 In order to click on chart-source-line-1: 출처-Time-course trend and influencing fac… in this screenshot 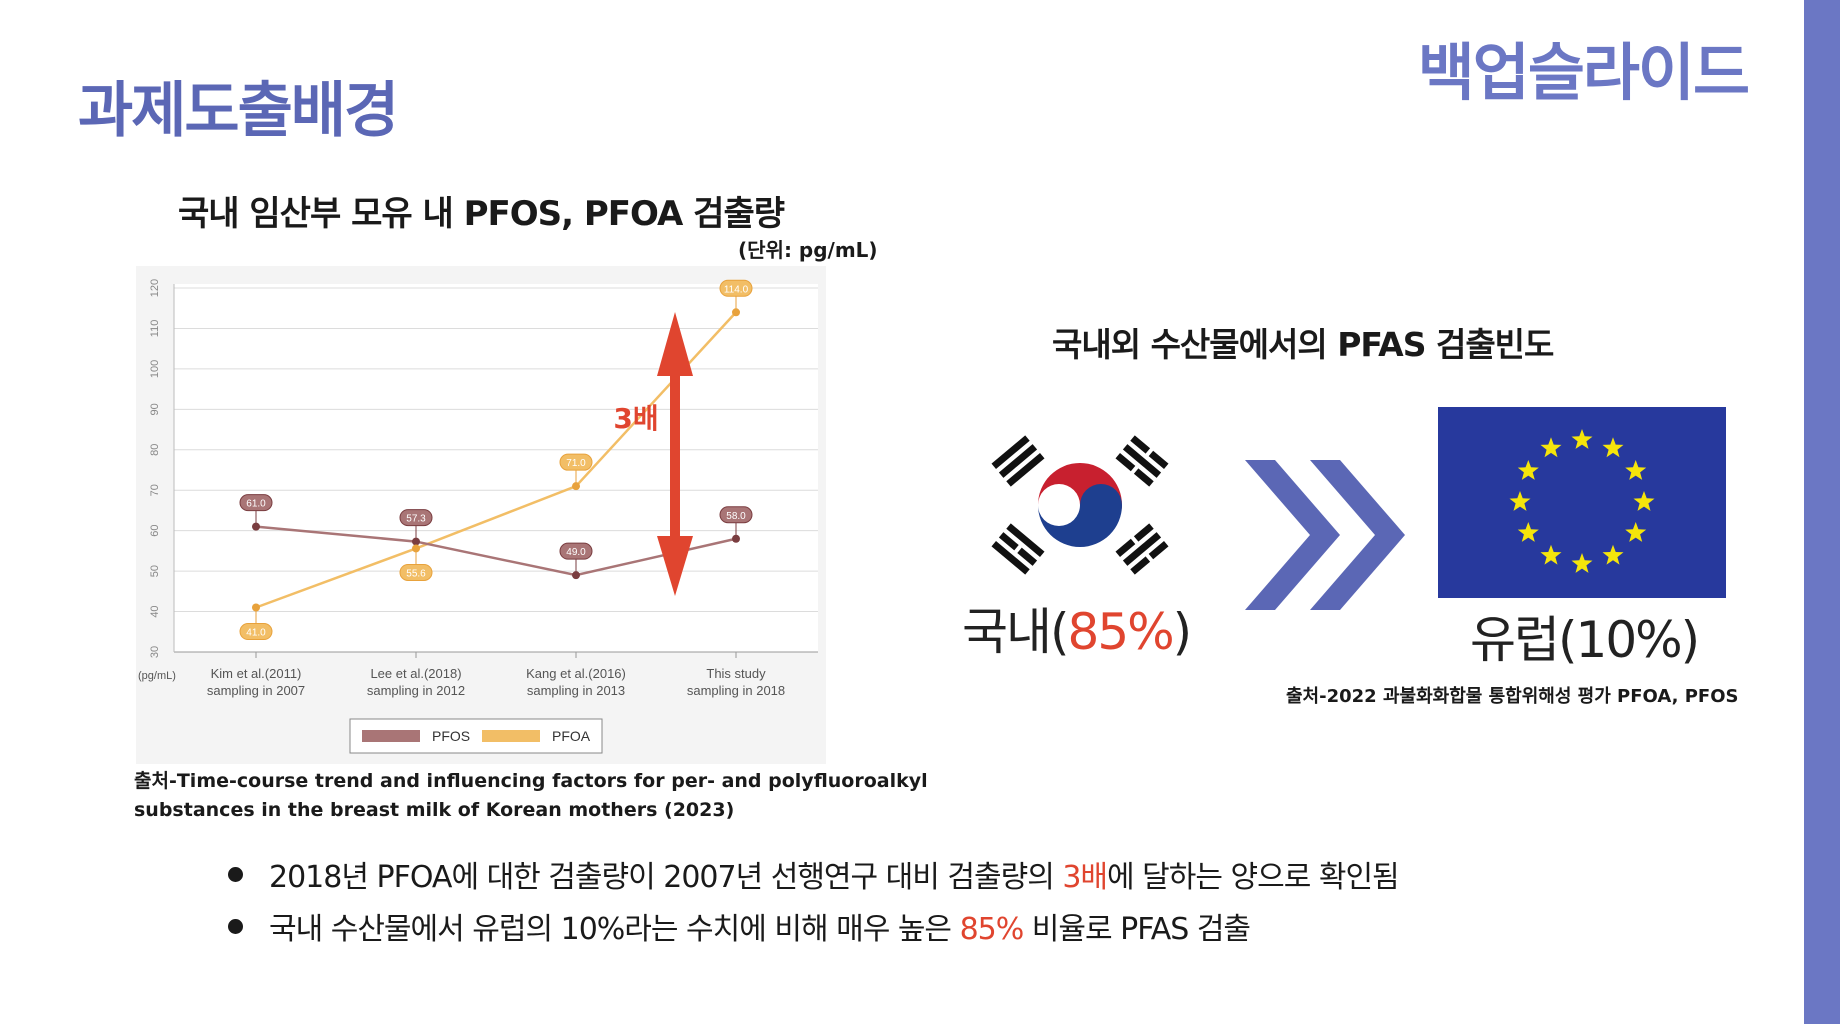, I will do `click(531, 781)`.